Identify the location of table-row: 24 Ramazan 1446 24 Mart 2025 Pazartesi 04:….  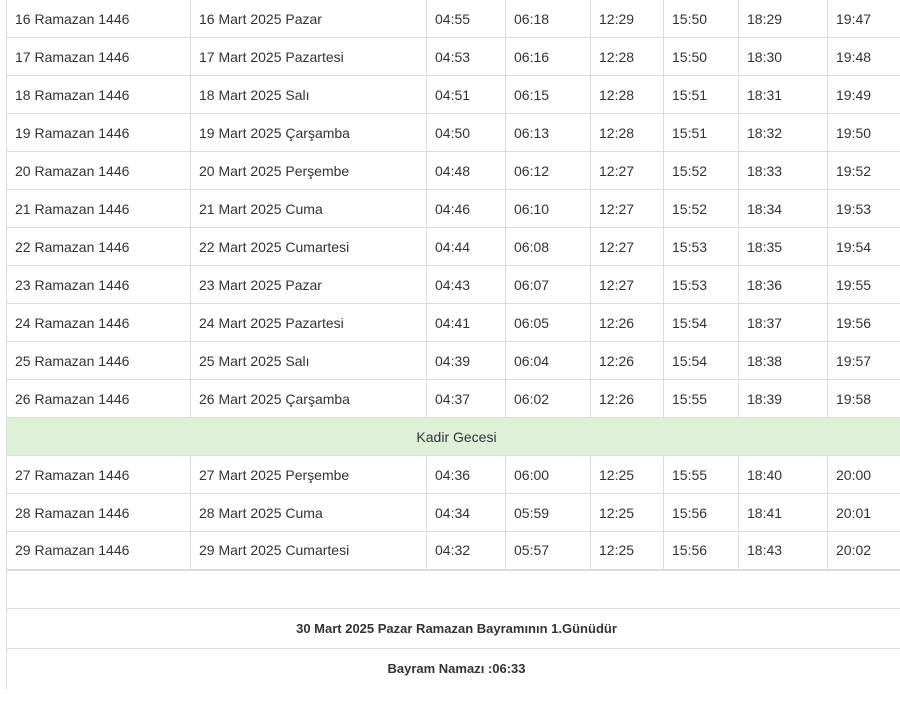
(453, 322).